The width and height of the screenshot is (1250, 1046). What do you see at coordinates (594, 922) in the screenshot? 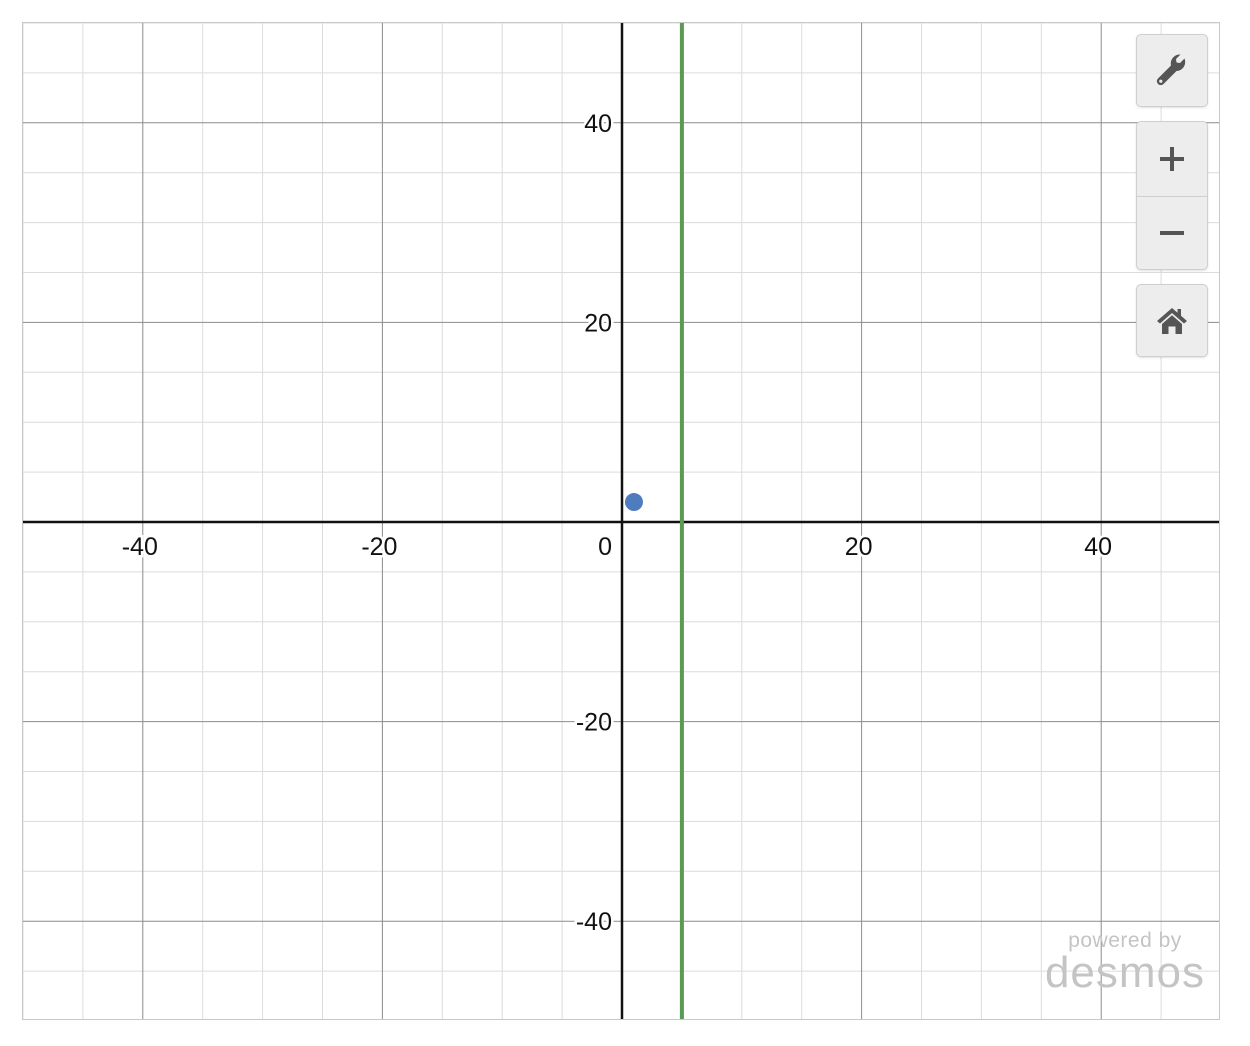
I see `y-tick-label: -40` at bounding box center [594, 922].